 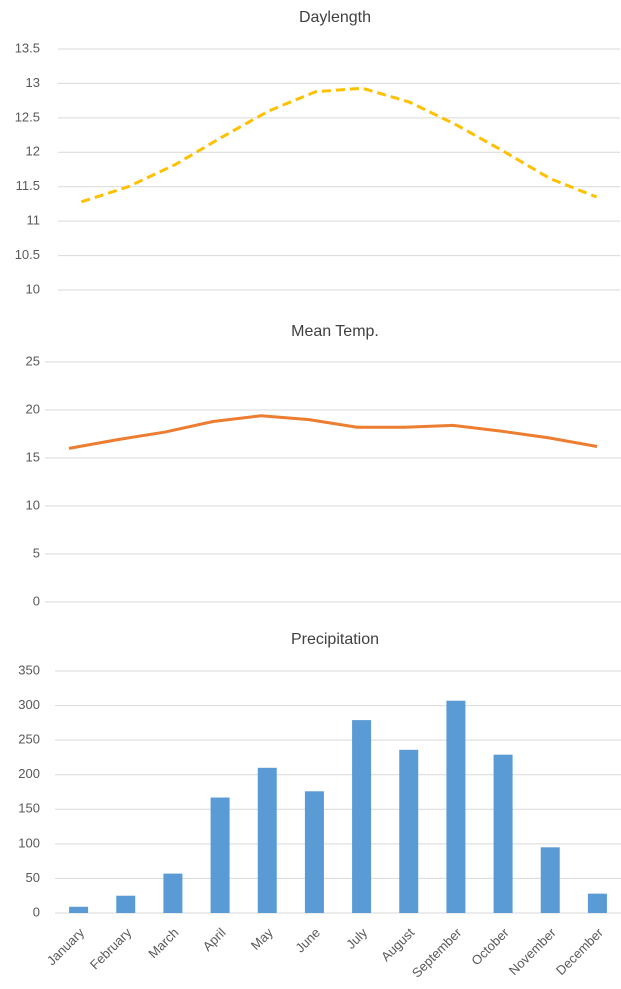 I want to click on x-tick-label: August, so click(x=397, y=944).